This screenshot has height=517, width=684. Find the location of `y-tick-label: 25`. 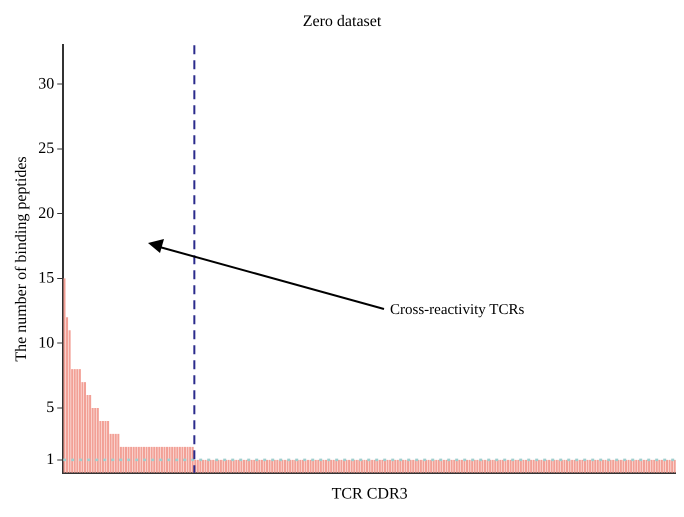

y-tick-label: 25 is located at coordinates (46, 149).